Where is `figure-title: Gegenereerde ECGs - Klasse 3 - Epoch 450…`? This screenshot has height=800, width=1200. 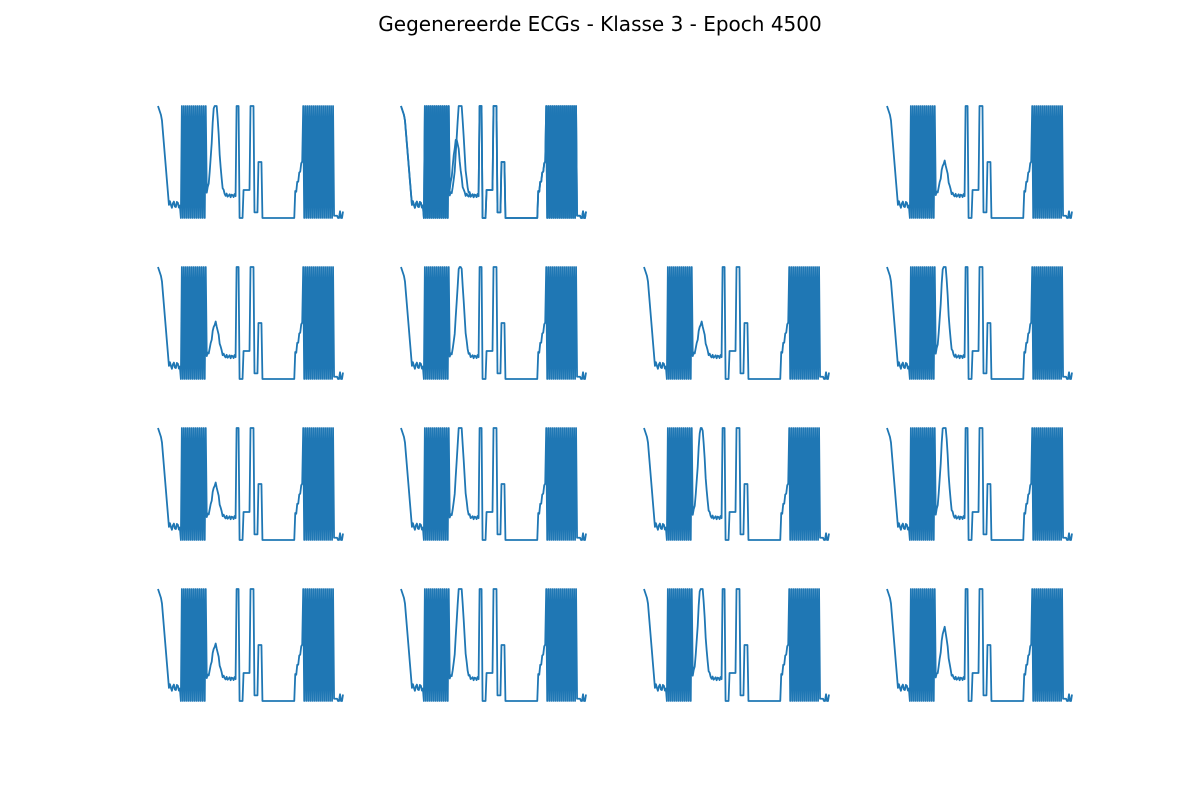
figure-title: Gegenereerde ECGs - Klasse 3 - Epoch 450… is located at coordinates (600, 24).